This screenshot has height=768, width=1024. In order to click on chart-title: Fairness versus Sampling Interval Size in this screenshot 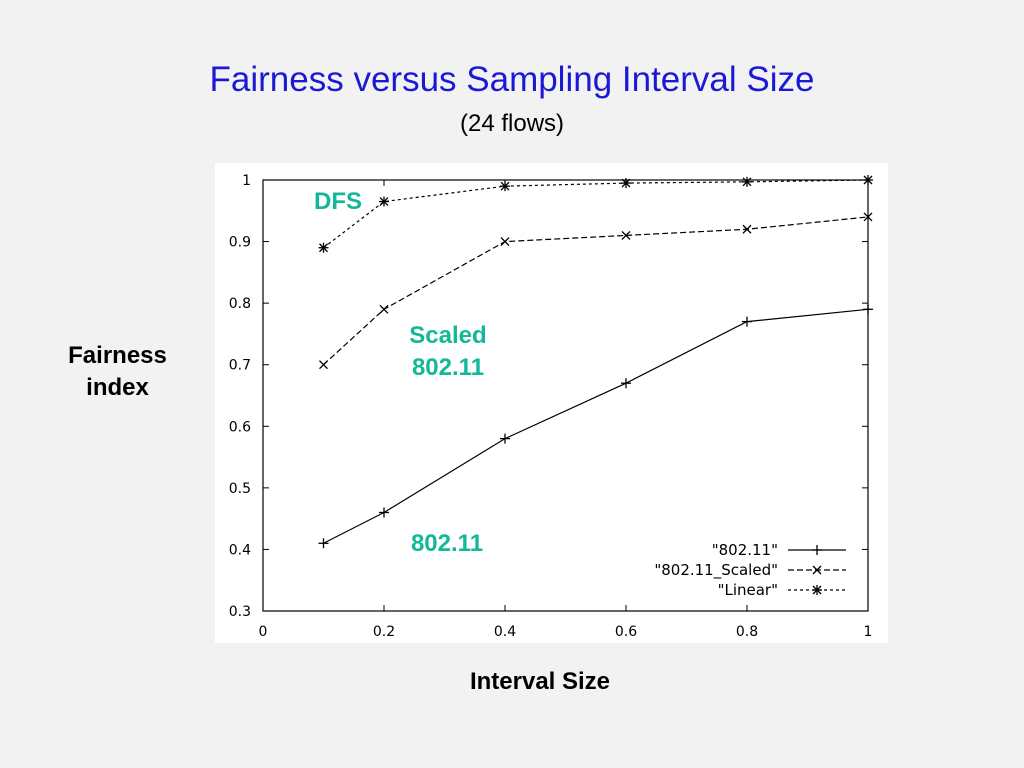, I will do `click(512, 79)`.